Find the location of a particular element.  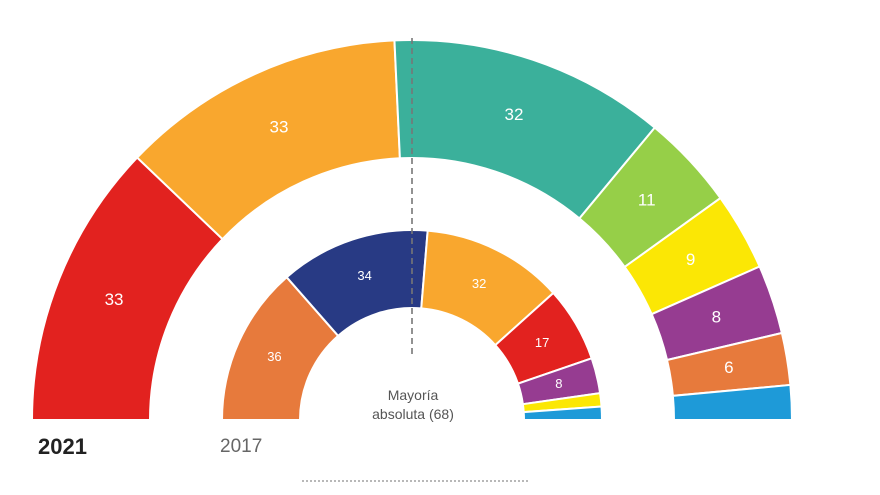

seat-label-2021-4: 9 is located at coordinates (690, 259).